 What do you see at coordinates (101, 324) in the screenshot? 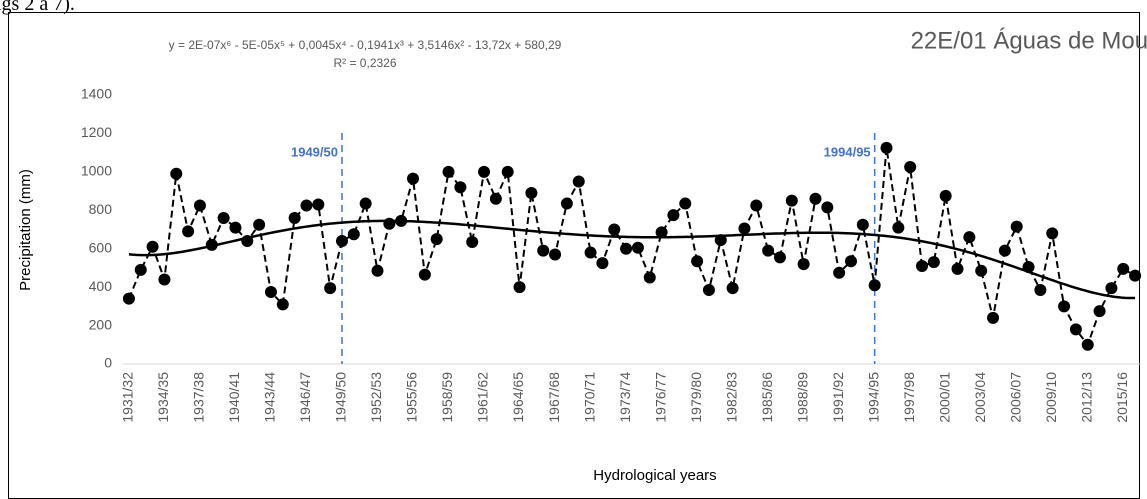
I see `y-tick-label: 200` at bounding box center [101, 324].